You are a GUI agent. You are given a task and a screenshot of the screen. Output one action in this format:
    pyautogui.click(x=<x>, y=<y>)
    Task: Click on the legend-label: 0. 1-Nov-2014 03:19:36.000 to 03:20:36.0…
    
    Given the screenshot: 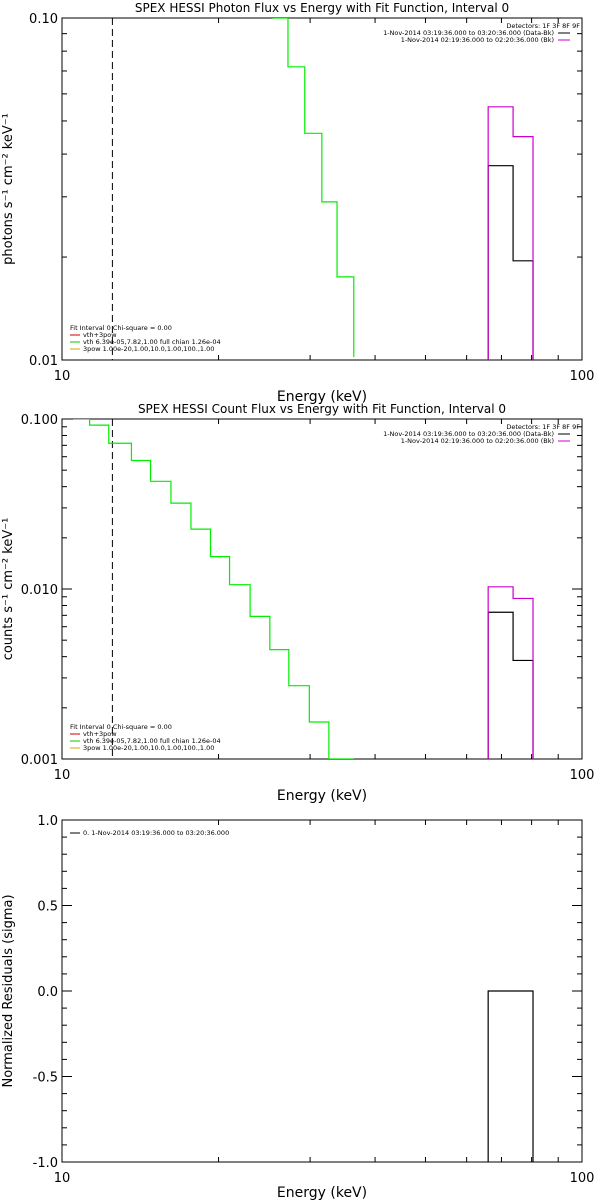 What is the action you would take?
    pyautogui.click(x=156, y=833)
    